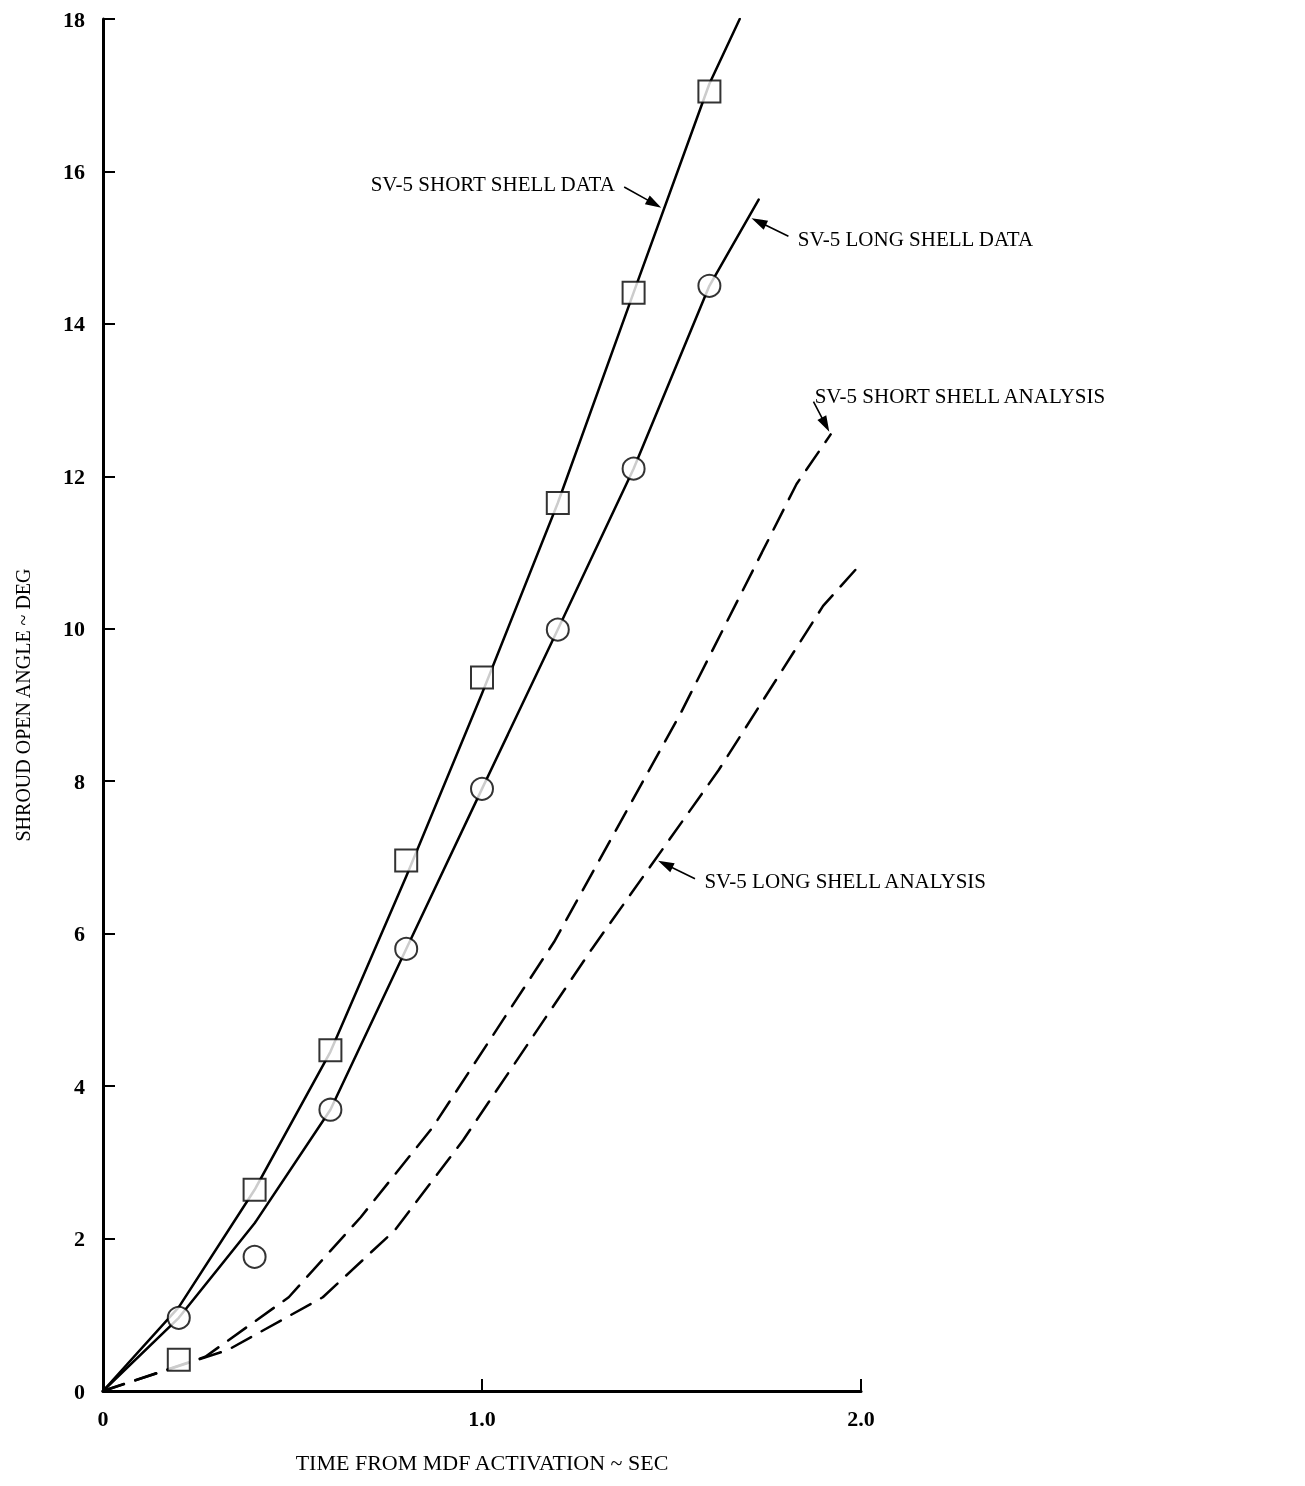 The height and width of the screenshot is (1486, 1305). What do you see at coordinates (79, 1391) in the screenshot?
I see `y-tick-label: 0` at bounding box center [79, 1391].